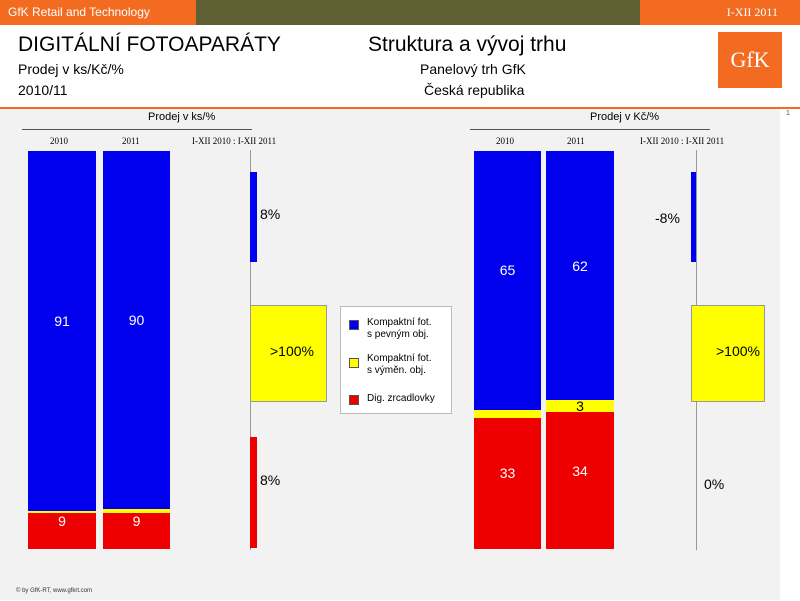  I want to click on period-bar: I-XII 2011, so click(720, 12).